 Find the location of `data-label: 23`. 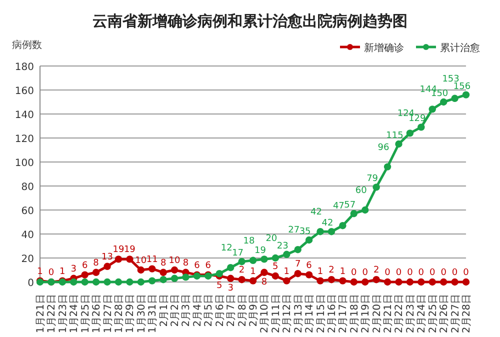

data-label: 23 is located at coordinates (282, 246).